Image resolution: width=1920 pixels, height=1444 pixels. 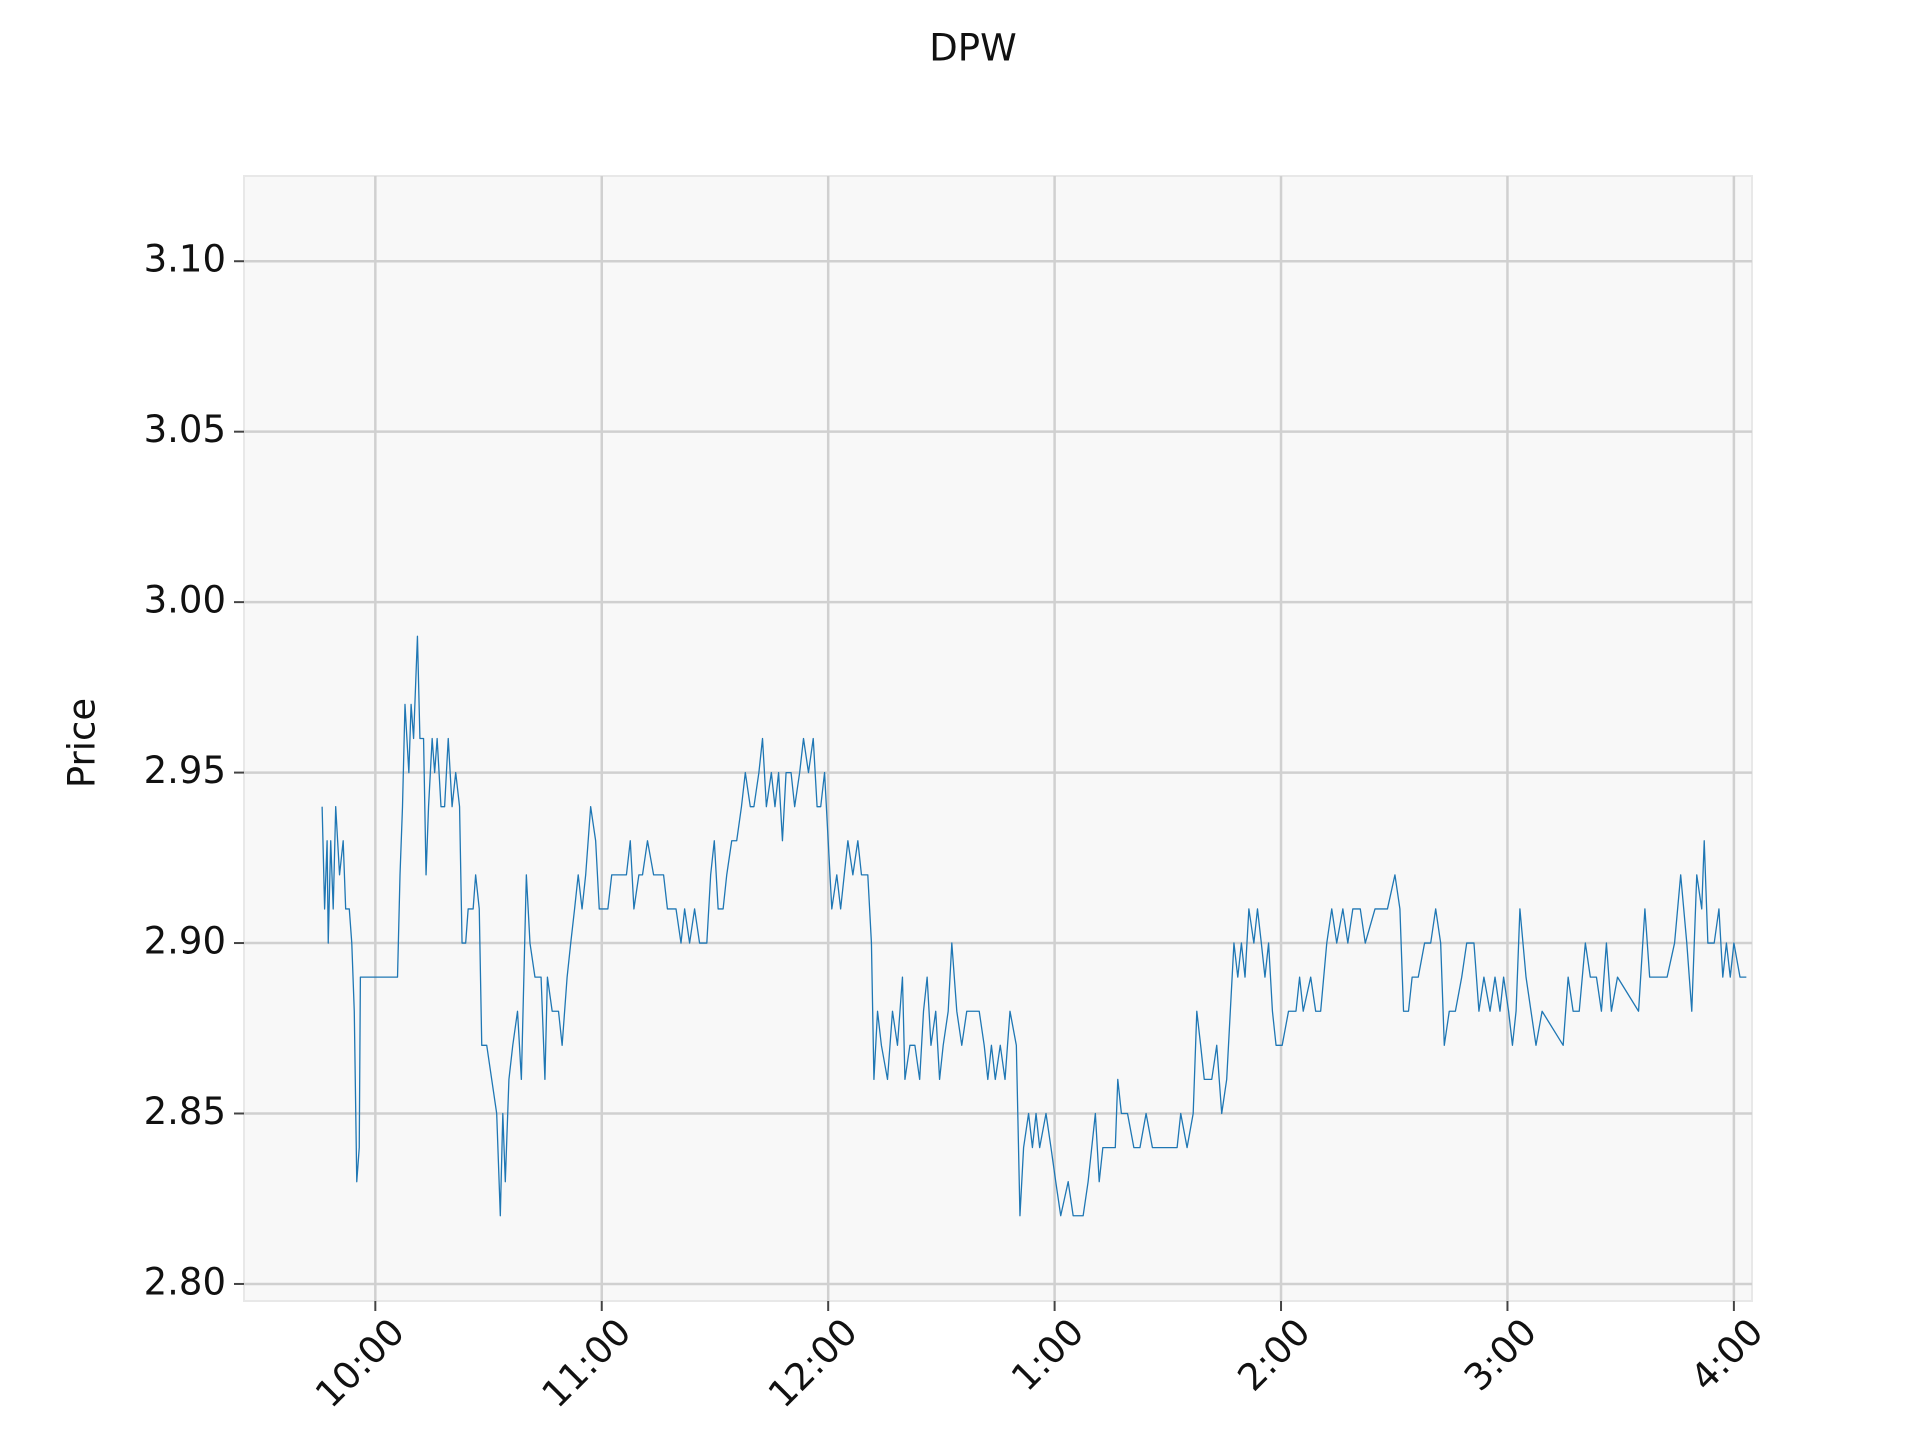 I want to click on x-tick-label: 2:00, so click(x=1273, y=1354).